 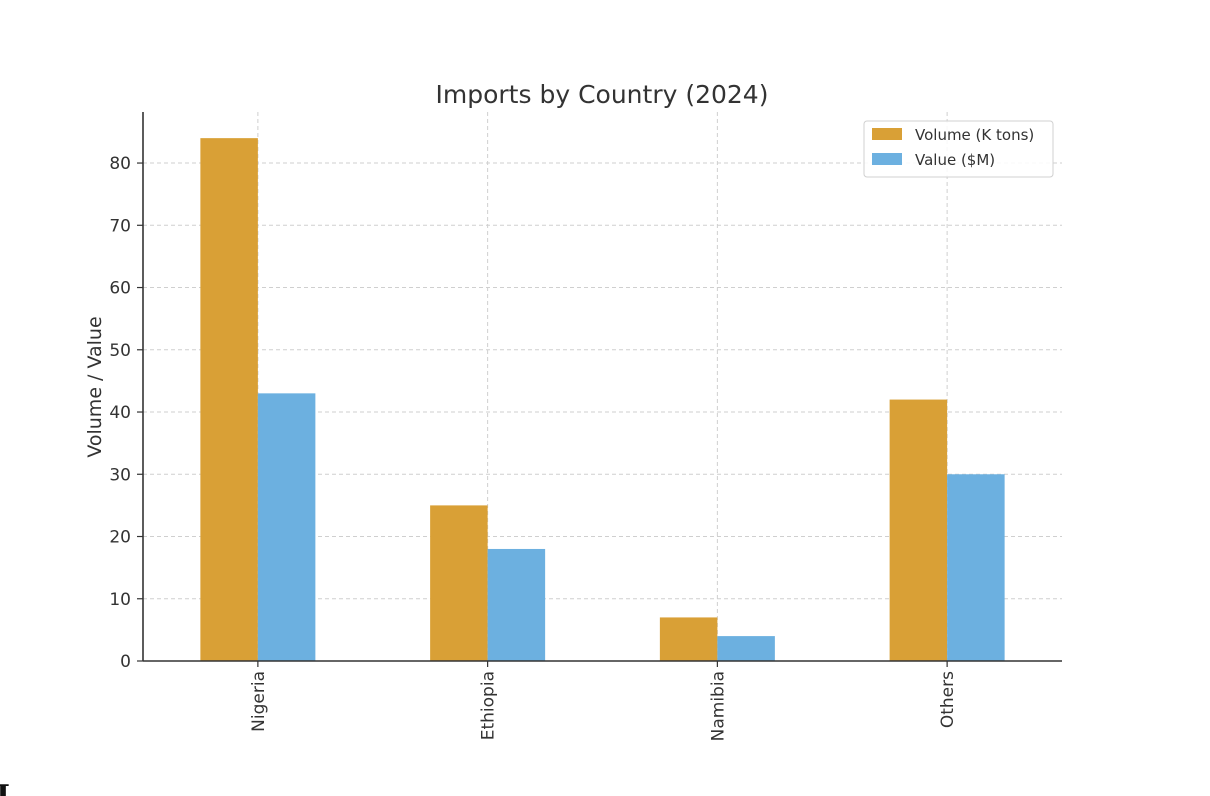 What do you see at coordinates (718, 706) in the screenshot?
I see `x-tick-label: Namibia` at bounding box center [718, 706].